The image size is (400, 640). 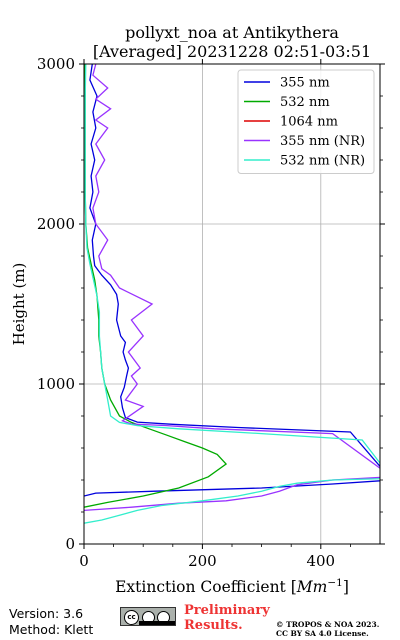 I want to click on x-tick-label: 0, so click(x=84, y=561).